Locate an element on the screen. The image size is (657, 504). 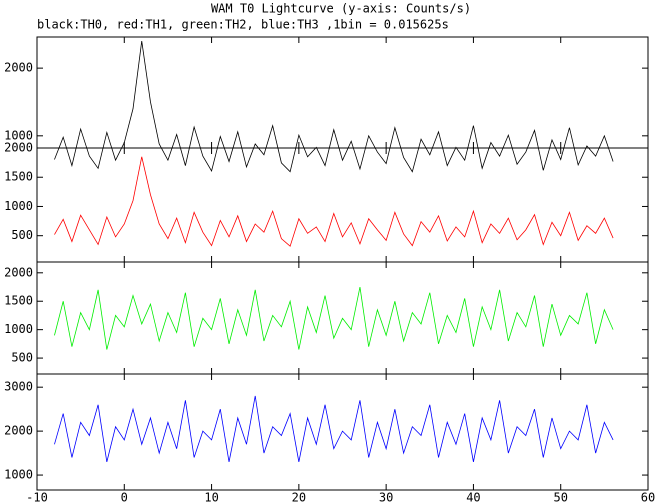
x-tick-label: 50 is located at coordinates (560, 497).